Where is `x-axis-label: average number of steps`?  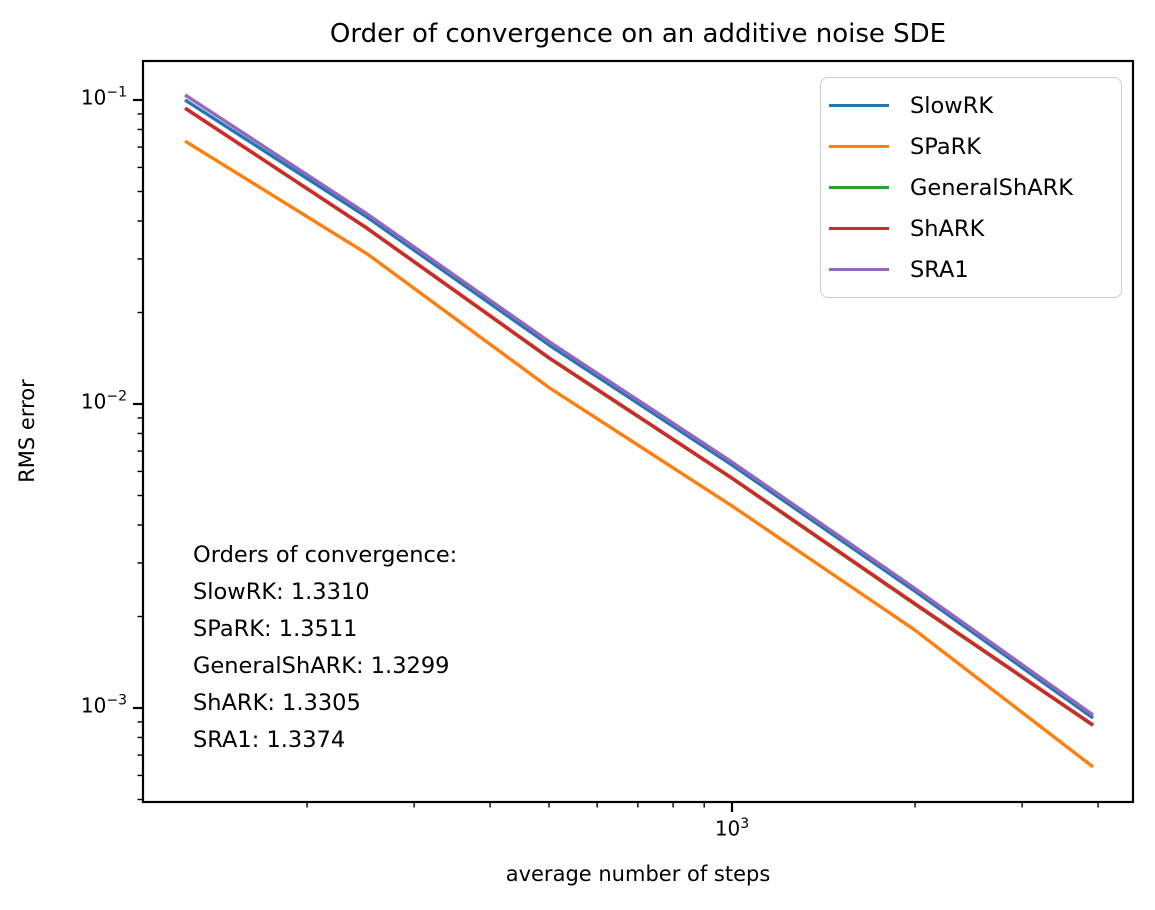
x-axis-label: average number of steps is located at coordinates (638, 874).